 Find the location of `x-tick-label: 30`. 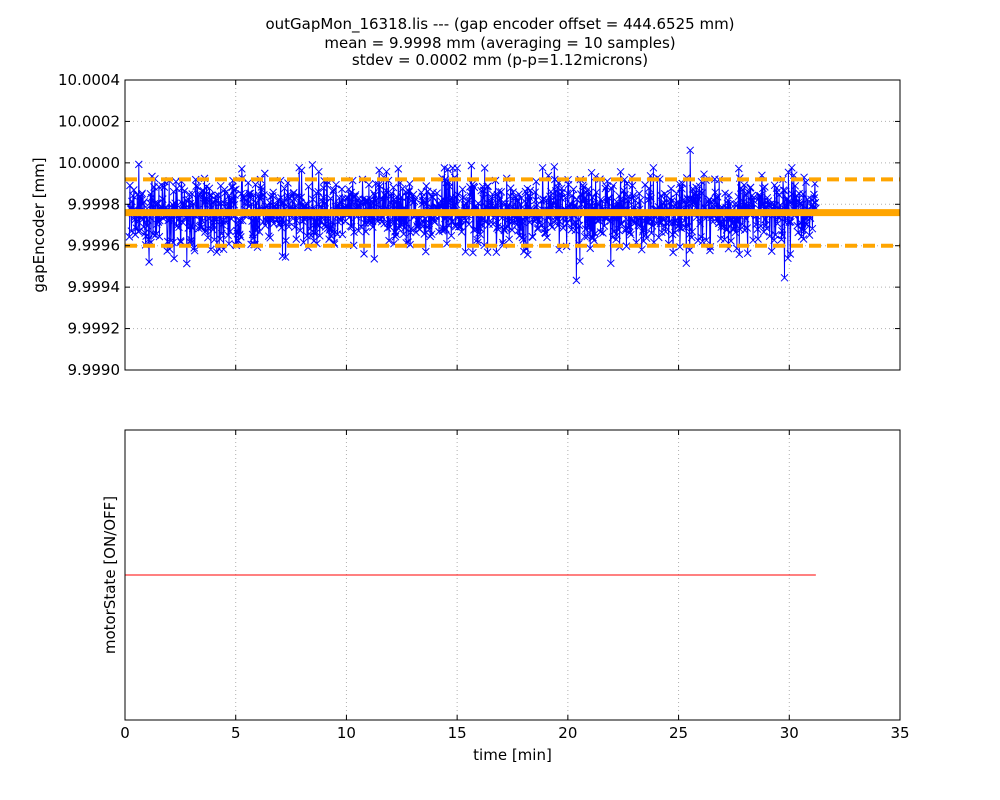

x-tick-label: 30 is located at coordinates (789, 733).